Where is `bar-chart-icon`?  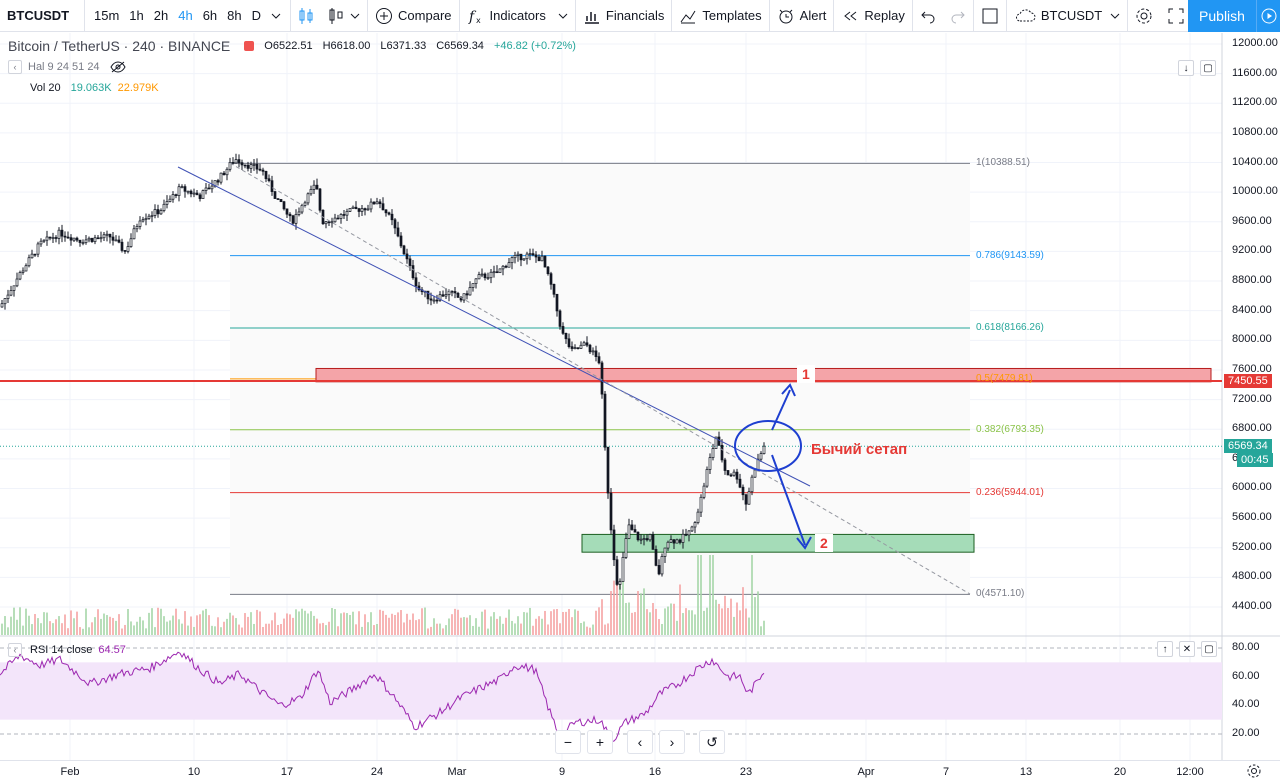
bar-chart-icon is located at coordinates (591, 17).